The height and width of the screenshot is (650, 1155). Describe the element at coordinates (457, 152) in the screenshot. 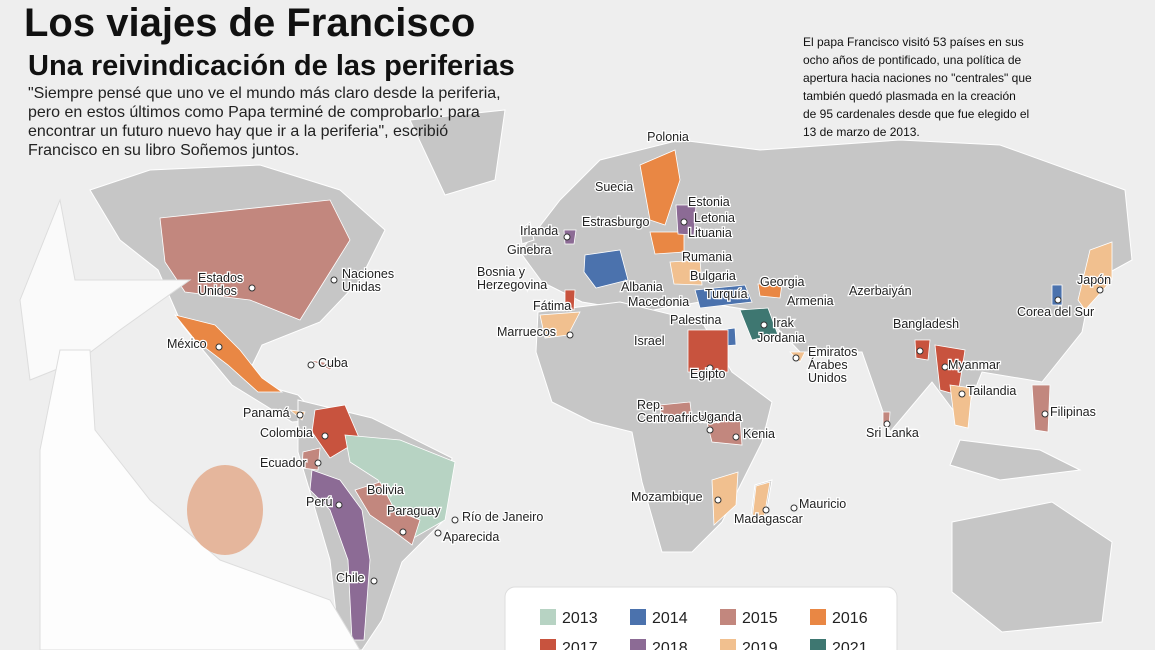

I see `greenland` at that location.